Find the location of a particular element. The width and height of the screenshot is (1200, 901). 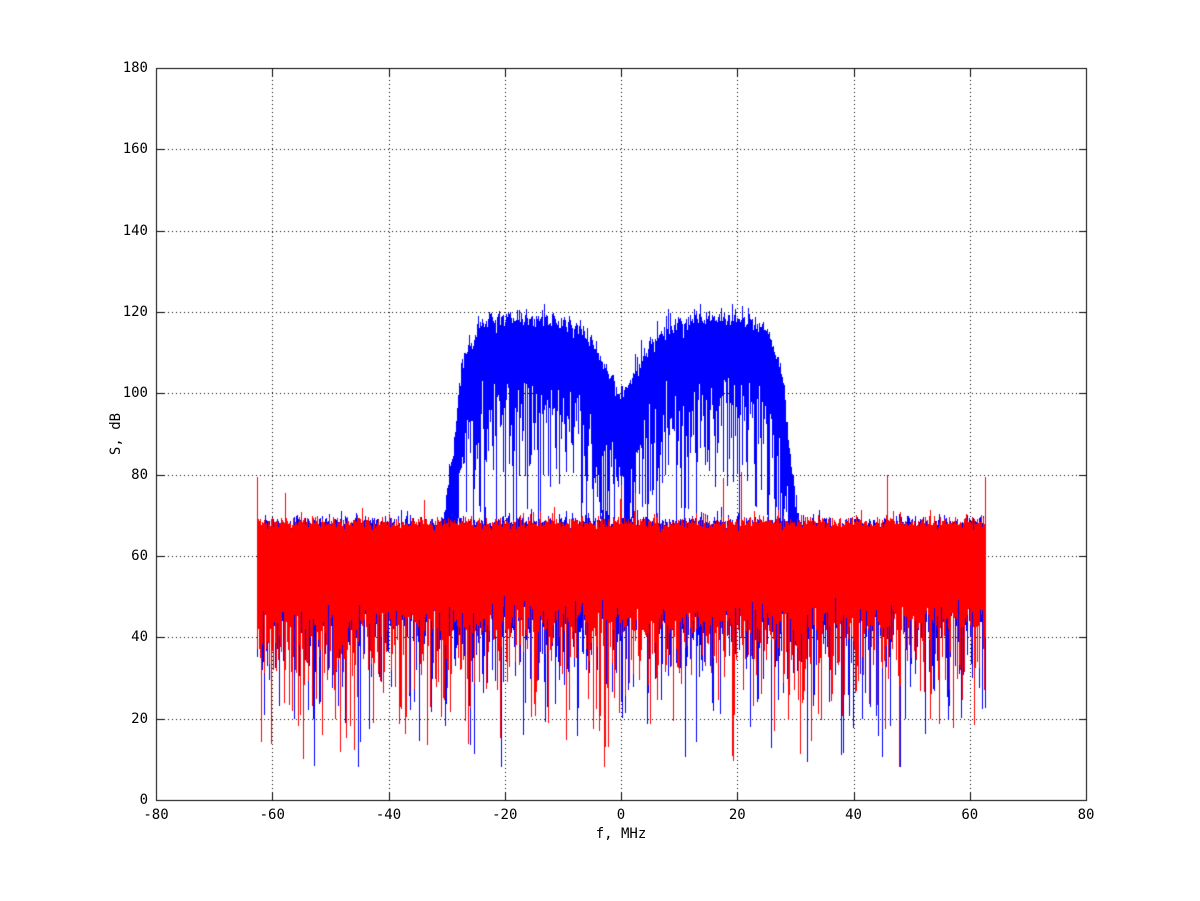

x-tick-label: -80 is located at coordinates (156, 815).